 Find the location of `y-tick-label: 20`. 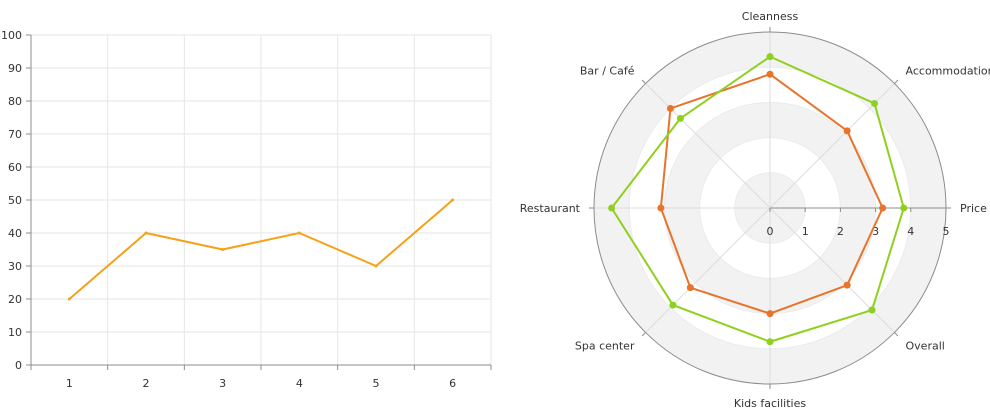

y-tick-label: 20 is located at coordinates (15, 299).